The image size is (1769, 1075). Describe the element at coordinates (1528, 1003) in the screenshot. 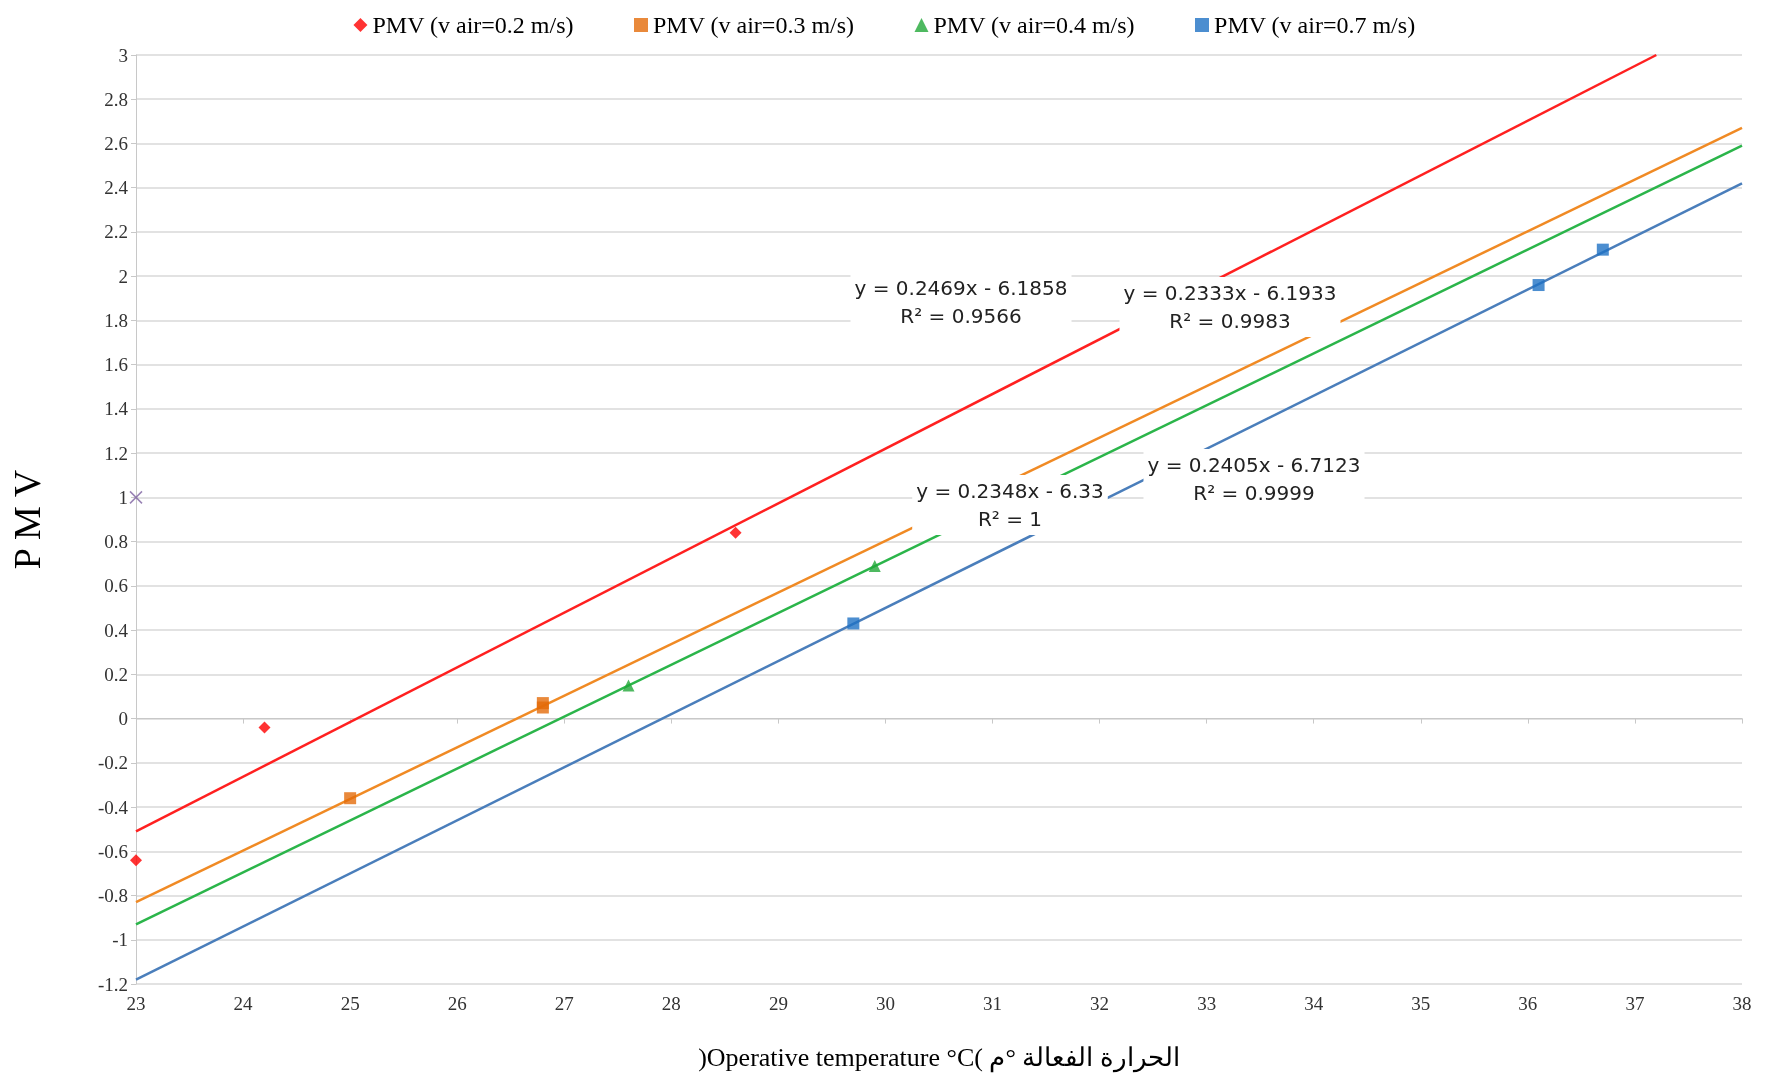

I see `x-tick-label: 36` at that location.